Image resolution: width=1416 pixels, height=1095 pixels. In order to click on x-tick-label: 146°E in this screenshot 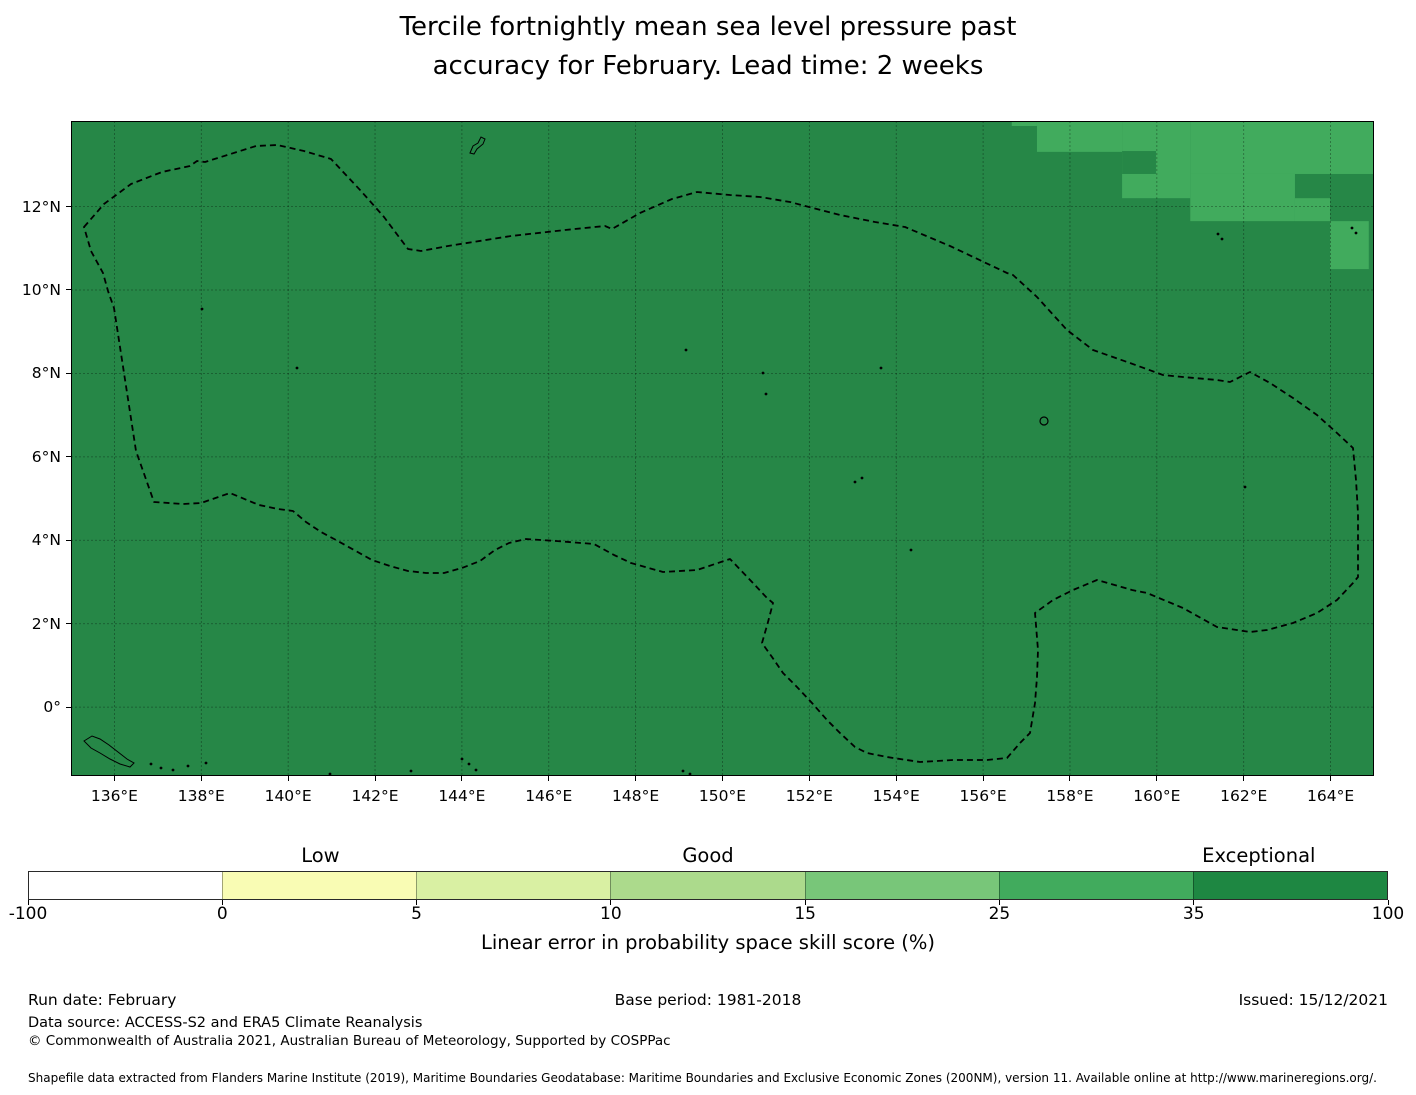, I will do `click(549, 796)`.